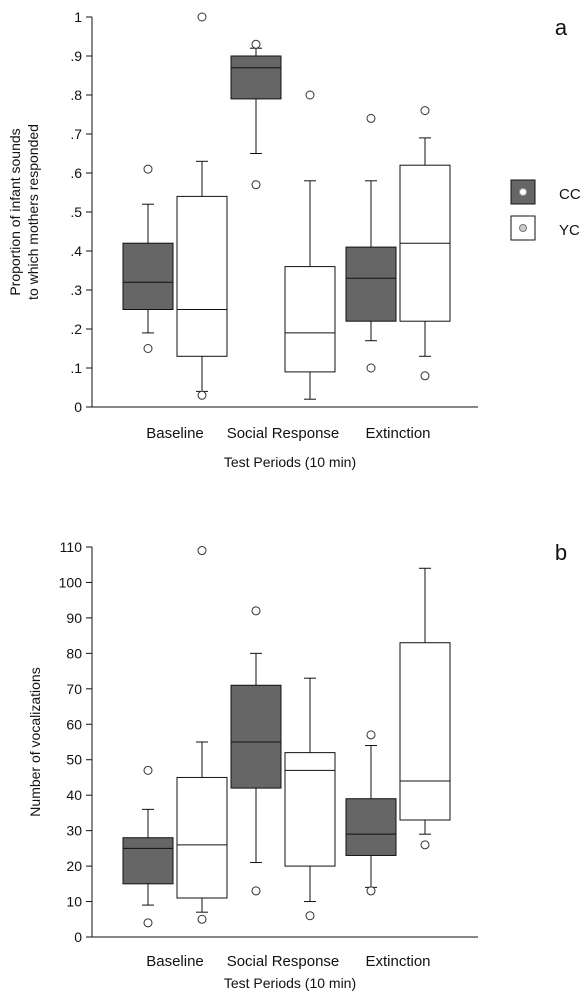 Image resolution: width=587 pixels, height=998 pixels. What do you see at coordinates (569, 230) in the screenshot?
I see `legend-yc-label: YC` at bounding box center [569, 230].